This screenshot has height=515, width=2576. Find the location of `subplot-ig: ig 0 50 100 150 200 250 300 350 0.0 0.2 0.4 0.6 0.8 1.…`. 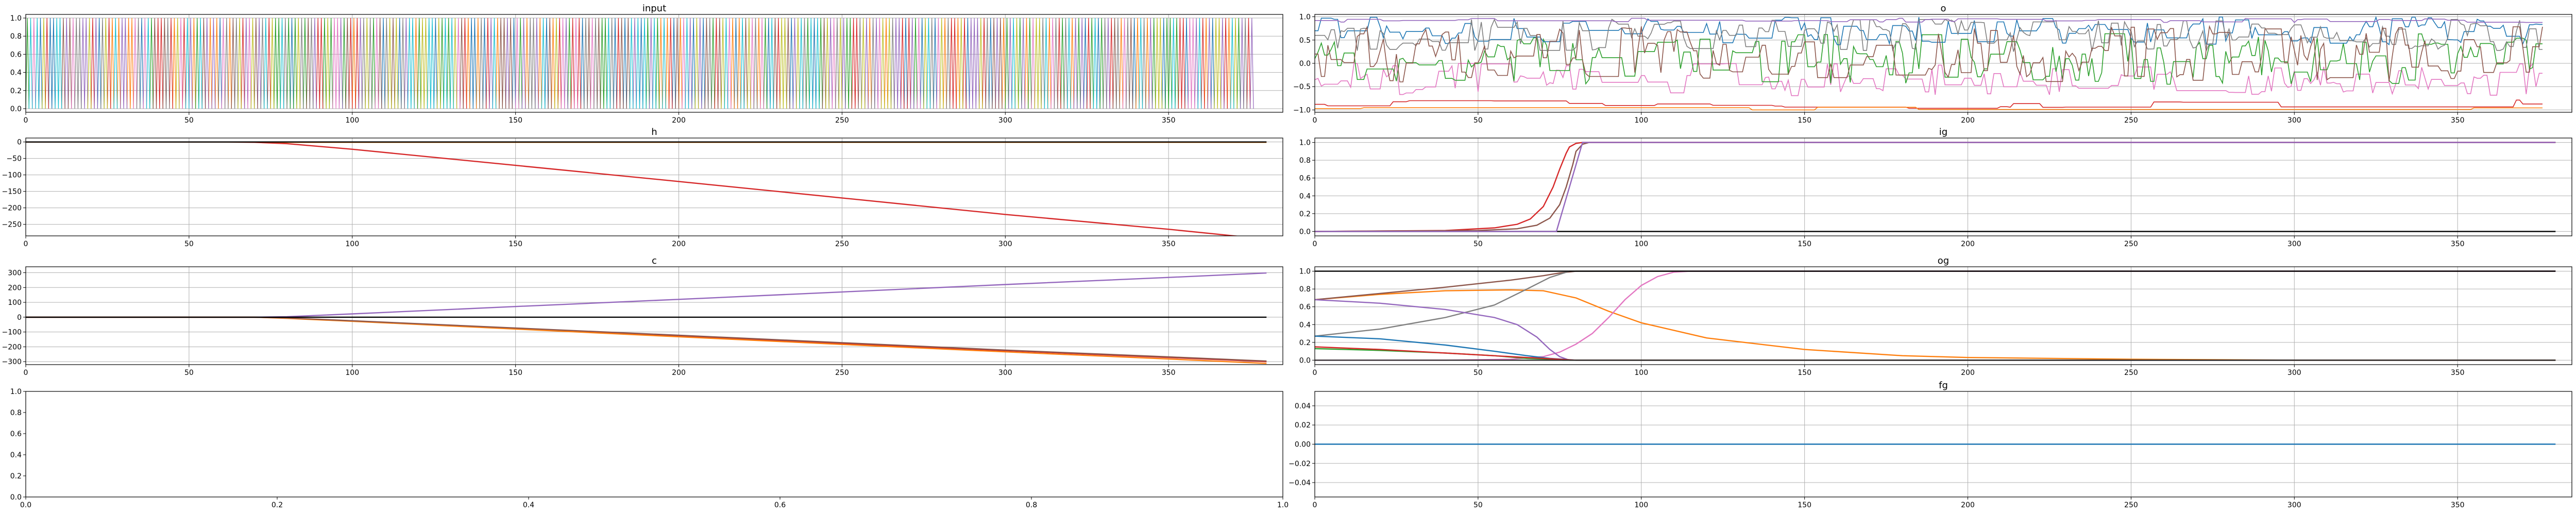

subplot-ig: ig 0 50 100 150 200 250 300 350 0.0 0.2 0.4 0.6 0.8 1.… is located at coordinates (1935, 188).